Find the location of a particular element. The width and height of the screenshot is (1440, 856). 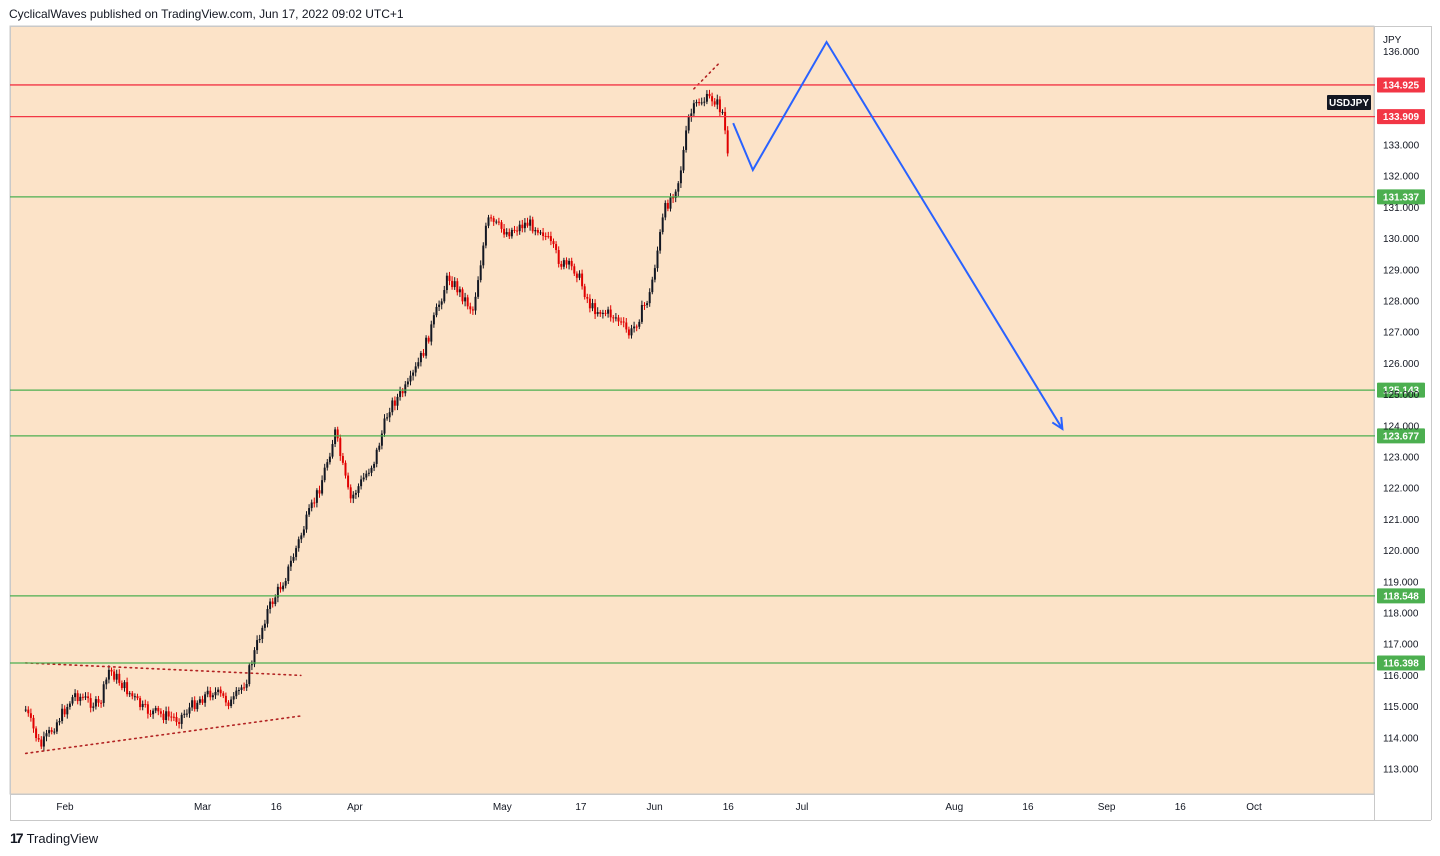

price-tick-label: 117.000 is located at coordinates (1401, 645).